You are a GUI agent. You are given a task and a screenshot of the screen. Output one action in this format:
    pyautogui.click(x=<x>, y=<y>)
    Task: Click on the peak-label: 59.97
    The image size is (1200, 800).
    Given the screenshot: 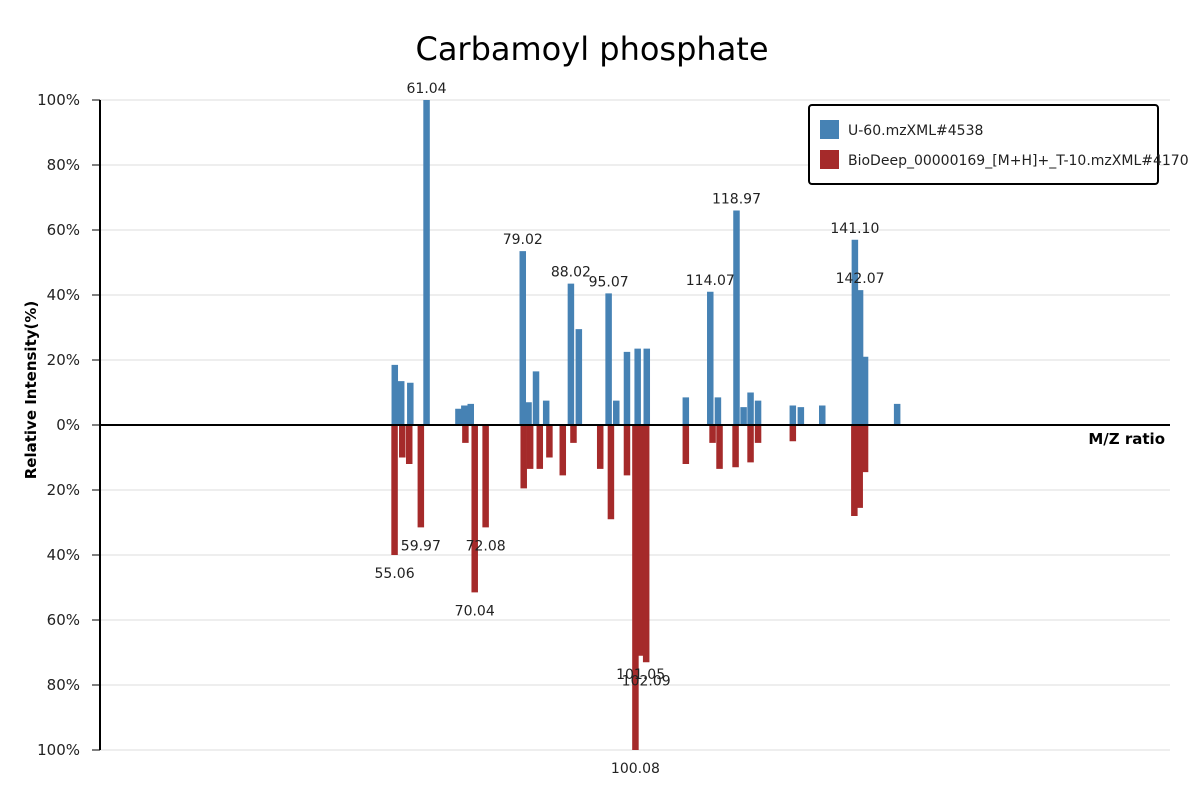 What is the action you would take?
    pyautogui.click(x=421, y=546)
    